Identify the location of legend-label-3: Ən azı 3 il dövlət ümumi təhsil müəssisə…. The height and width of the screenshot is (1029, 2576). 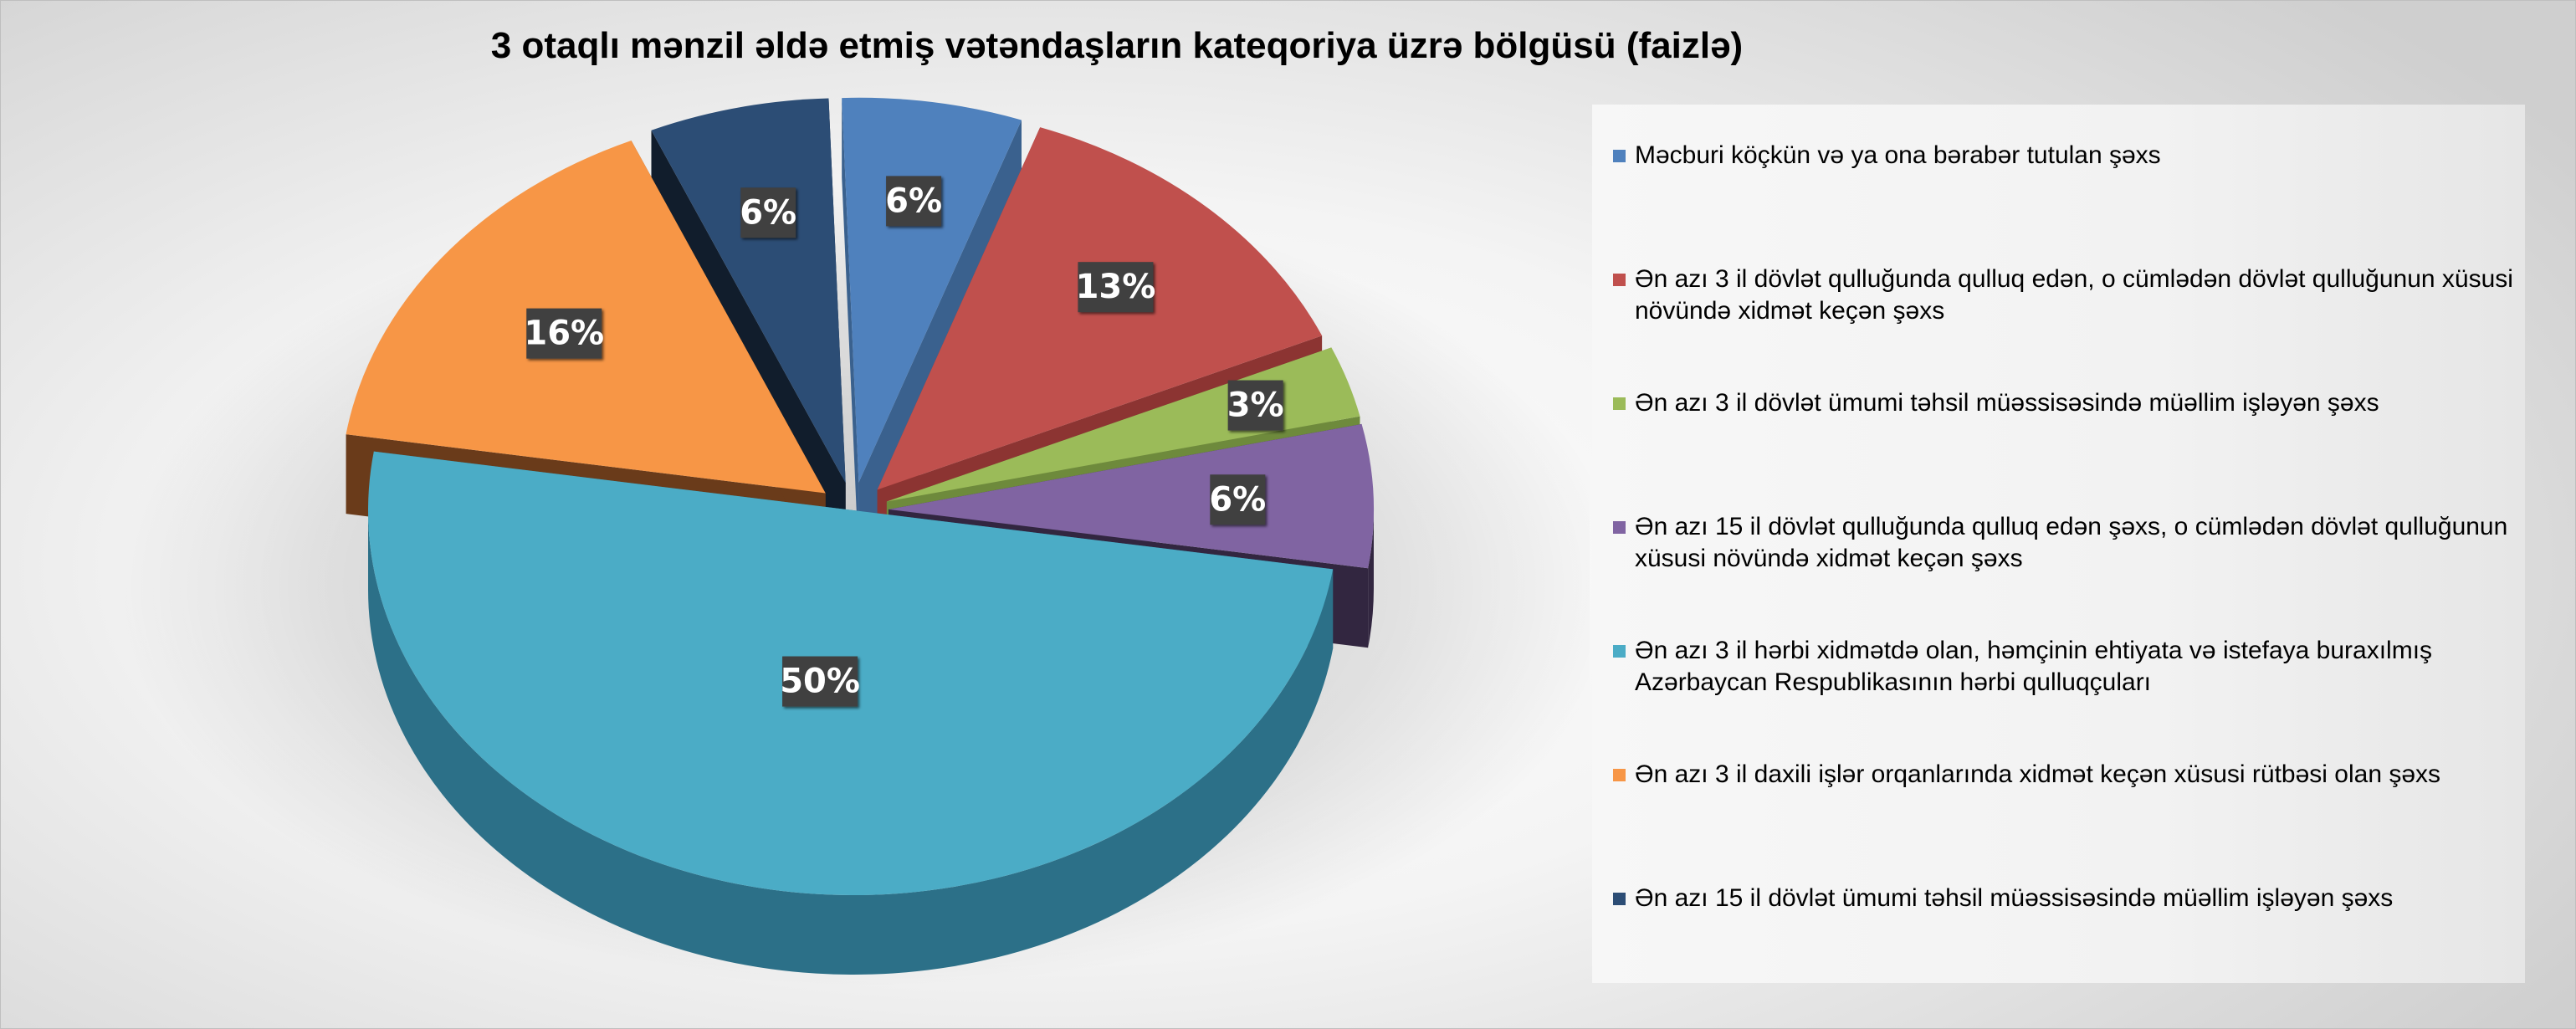
(2007, 403).